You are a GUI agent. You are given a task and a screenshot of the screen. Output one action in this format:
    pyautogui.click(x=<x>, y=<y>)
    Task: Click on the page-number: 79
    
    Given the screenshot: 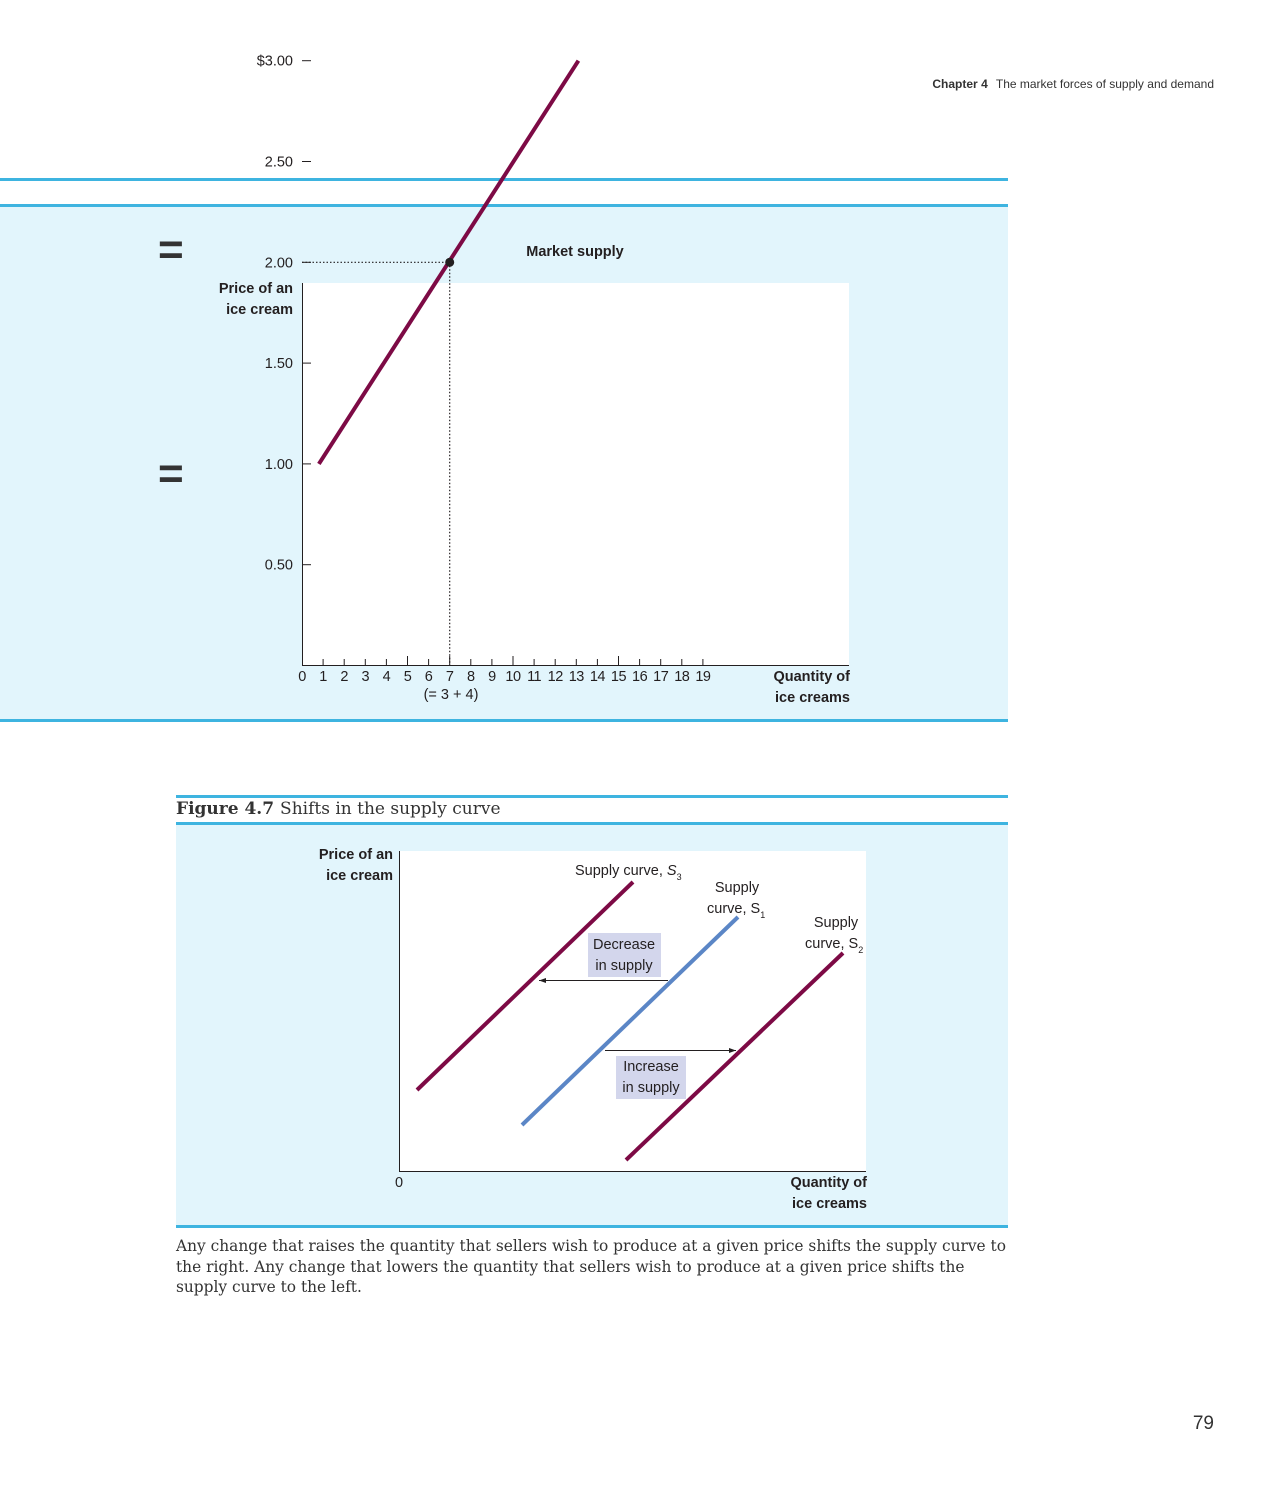 What is the action you would take?
    pyautogui.click(x=1203, y=1423)
    